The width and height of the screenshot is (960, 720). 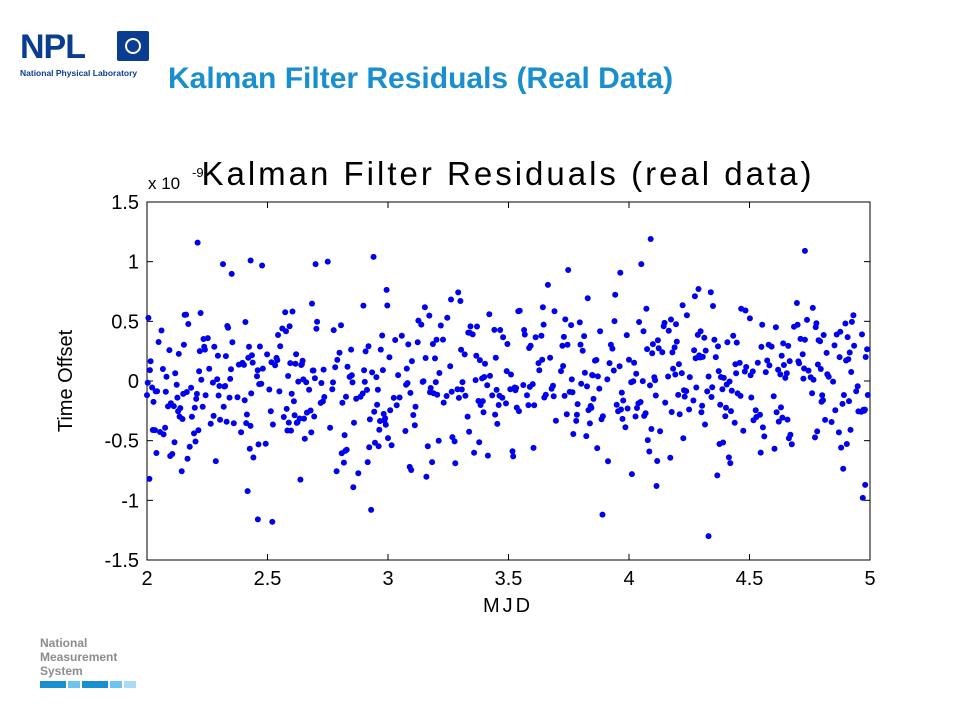 I want to click on y-tick-label: -1, so click(x=130, y=501).